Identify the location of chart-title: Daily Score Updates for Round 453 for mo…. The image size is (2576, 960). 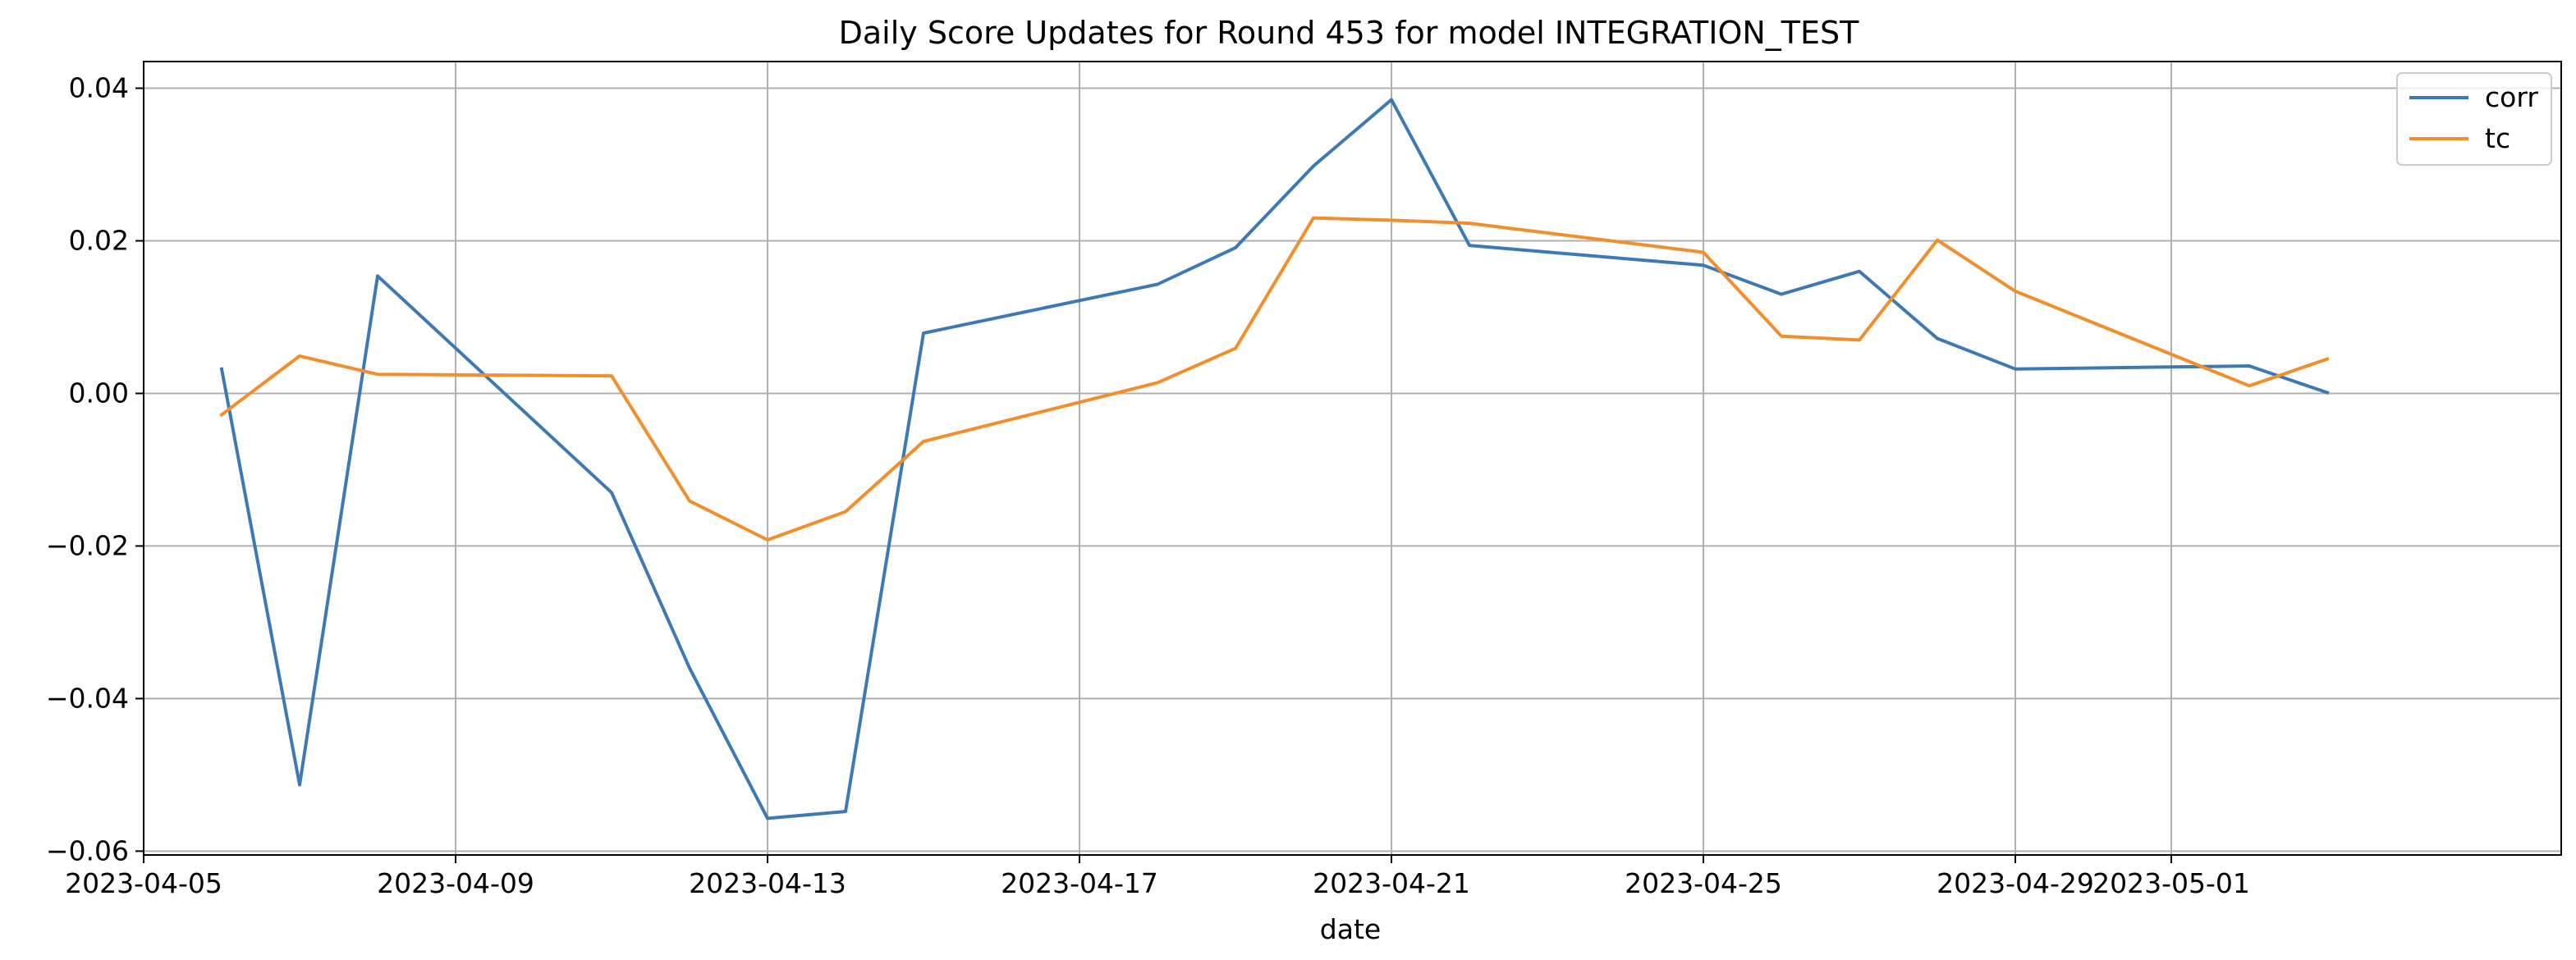
(1350, 33).